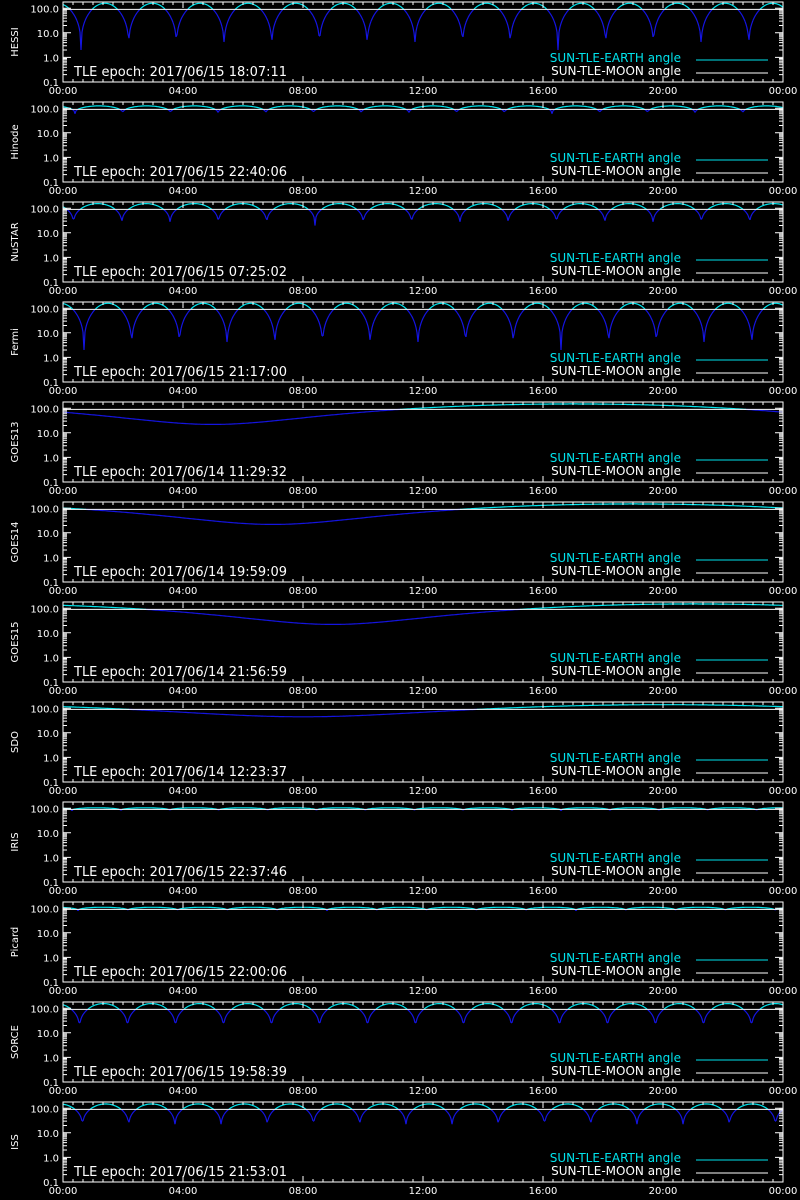  I want to click on series-earth-angle-high, so click(415, 1107).